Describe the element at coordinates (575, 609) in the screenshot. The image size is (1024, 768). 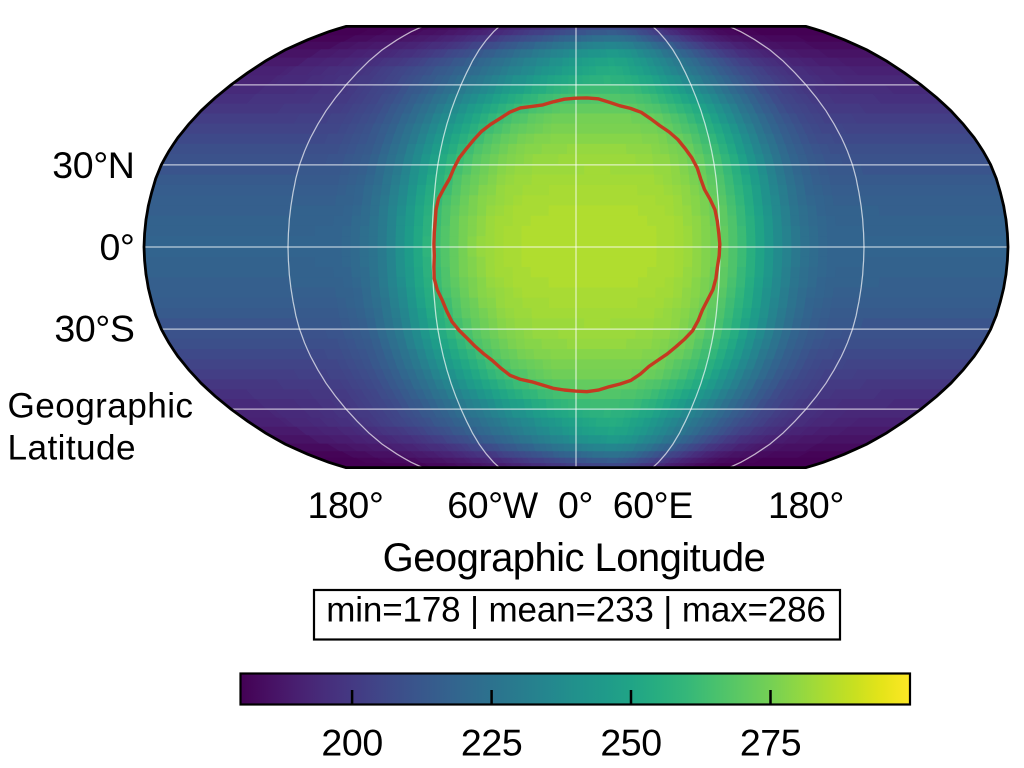
I see `svg-text: min=178 | mean=233 | max=286` at that location.